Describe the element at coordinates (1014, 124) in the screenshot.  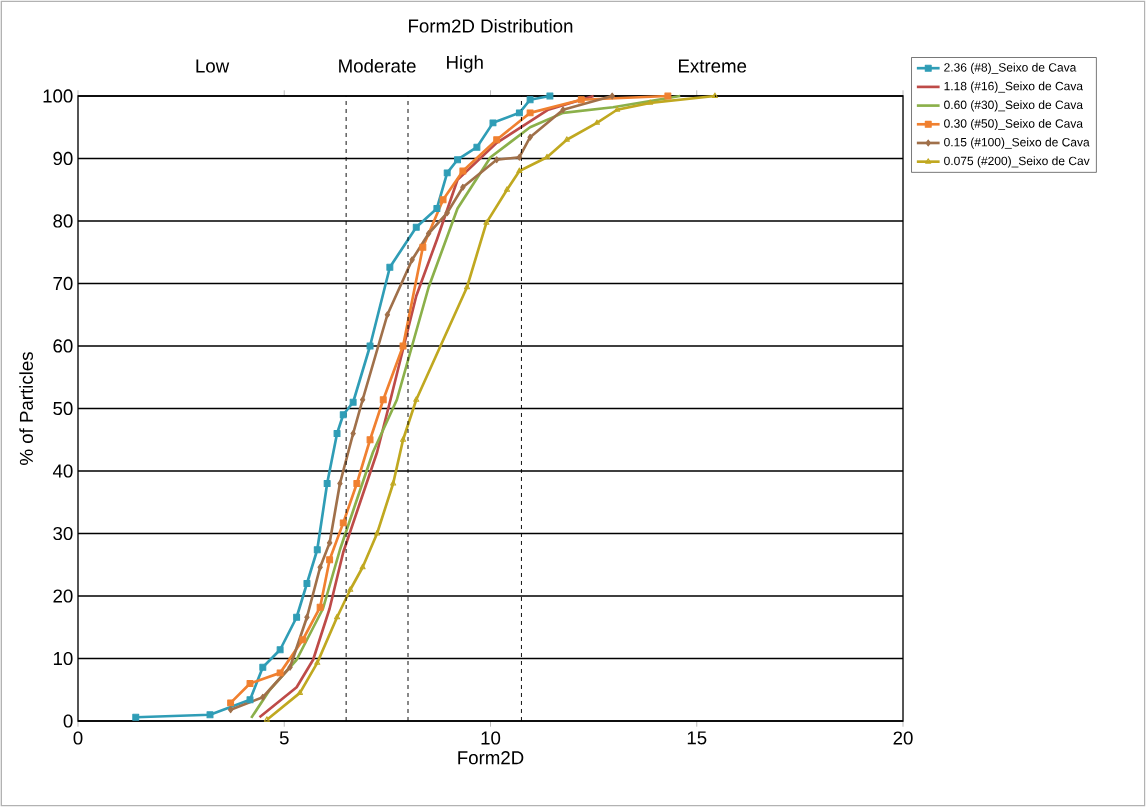
I see `legend-label: 0.30 (#50)_Seixo de Cava` at that location.